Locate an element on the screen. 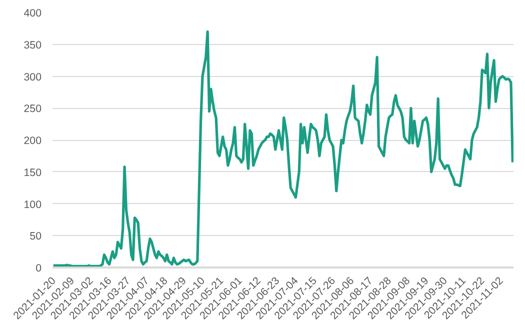  y-tick-label: 300 is located at coordinates (33, 77).